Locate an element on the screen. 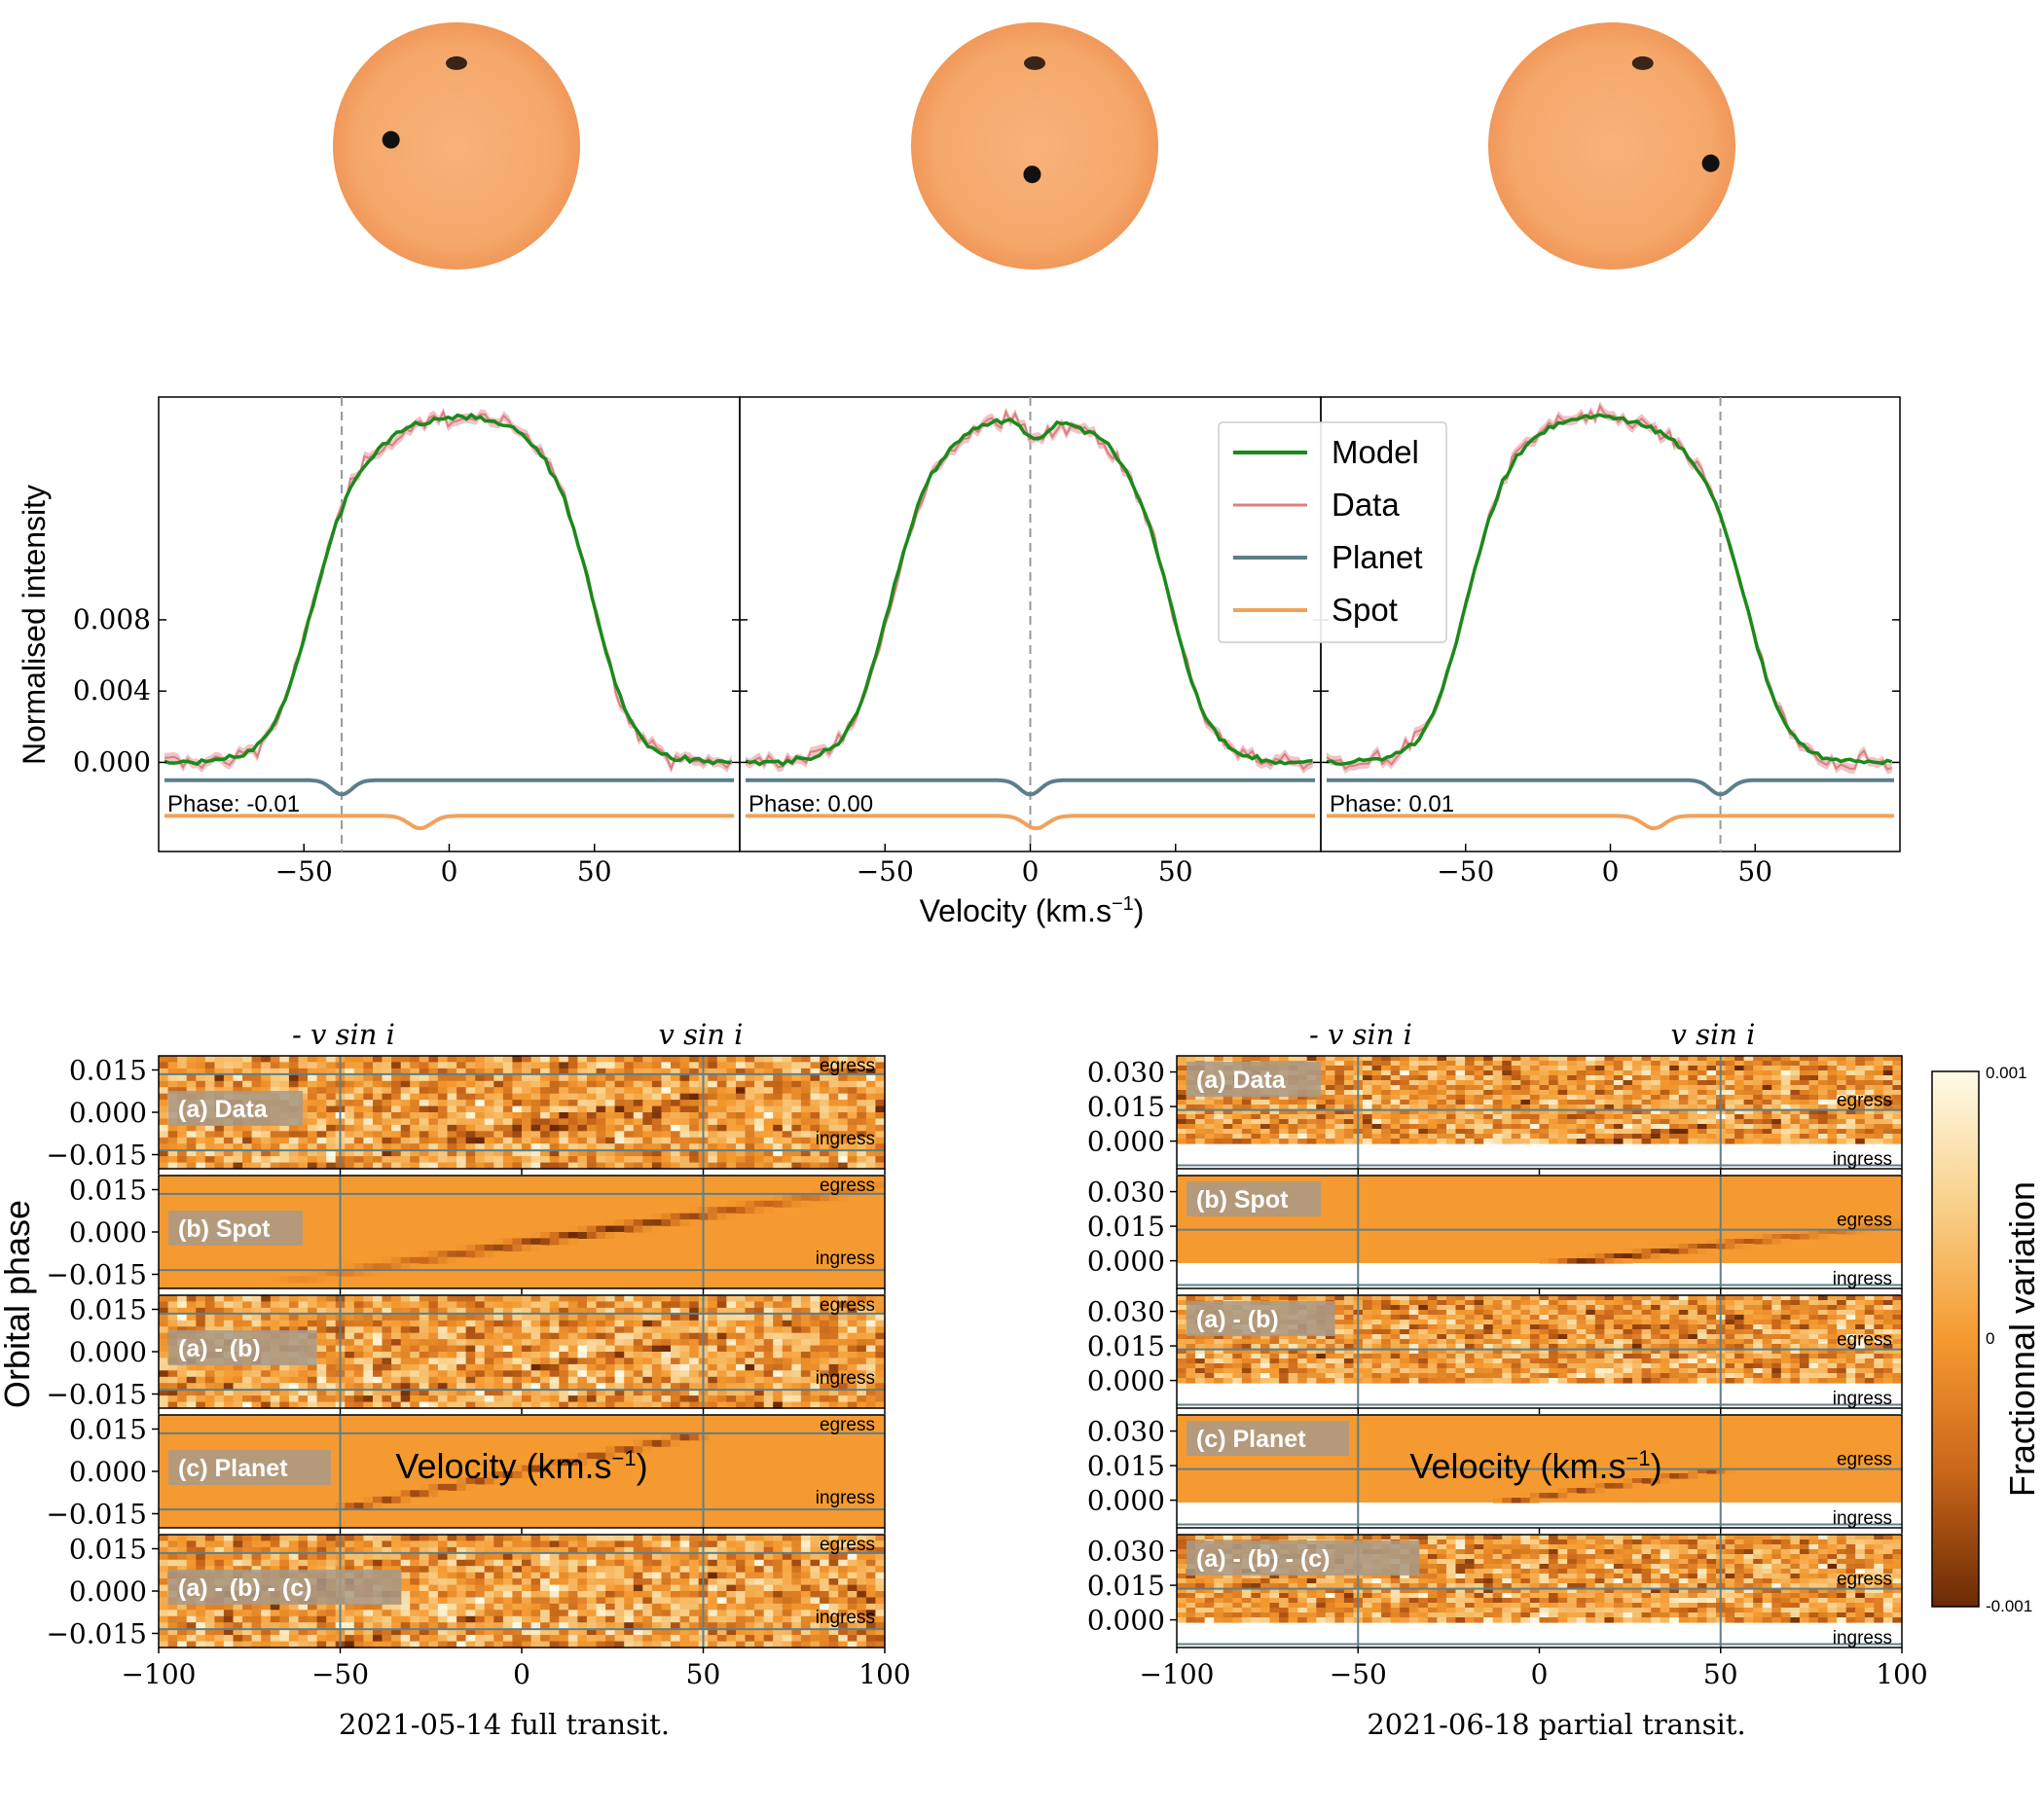  ingress-label: ingress is located at coordinates (846, 1259).